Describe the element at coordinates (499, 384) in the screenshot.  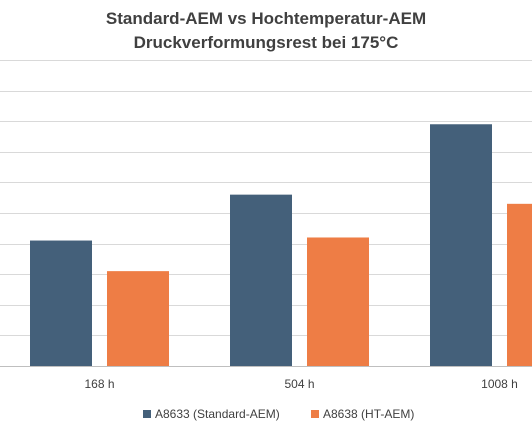
I see `x-tick-label: 1008 h` at that location.